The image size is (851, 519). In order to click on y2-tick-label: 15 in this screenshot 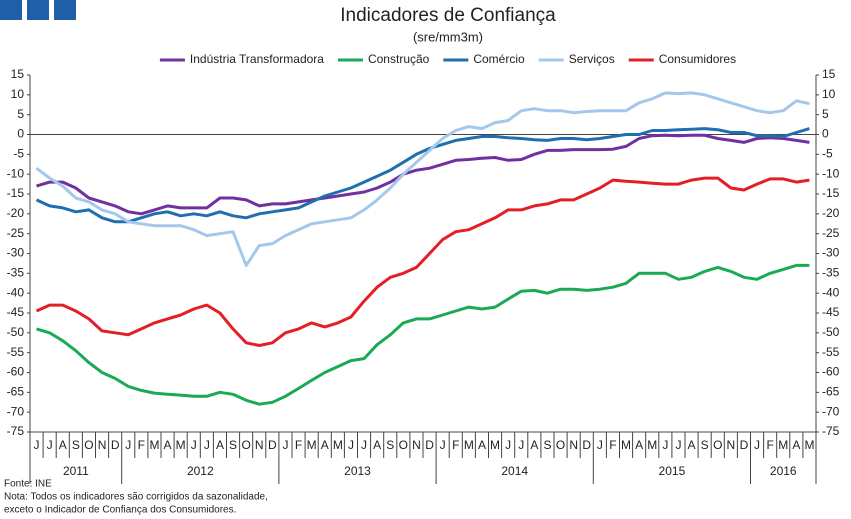, I will do `click(829, 74)`.